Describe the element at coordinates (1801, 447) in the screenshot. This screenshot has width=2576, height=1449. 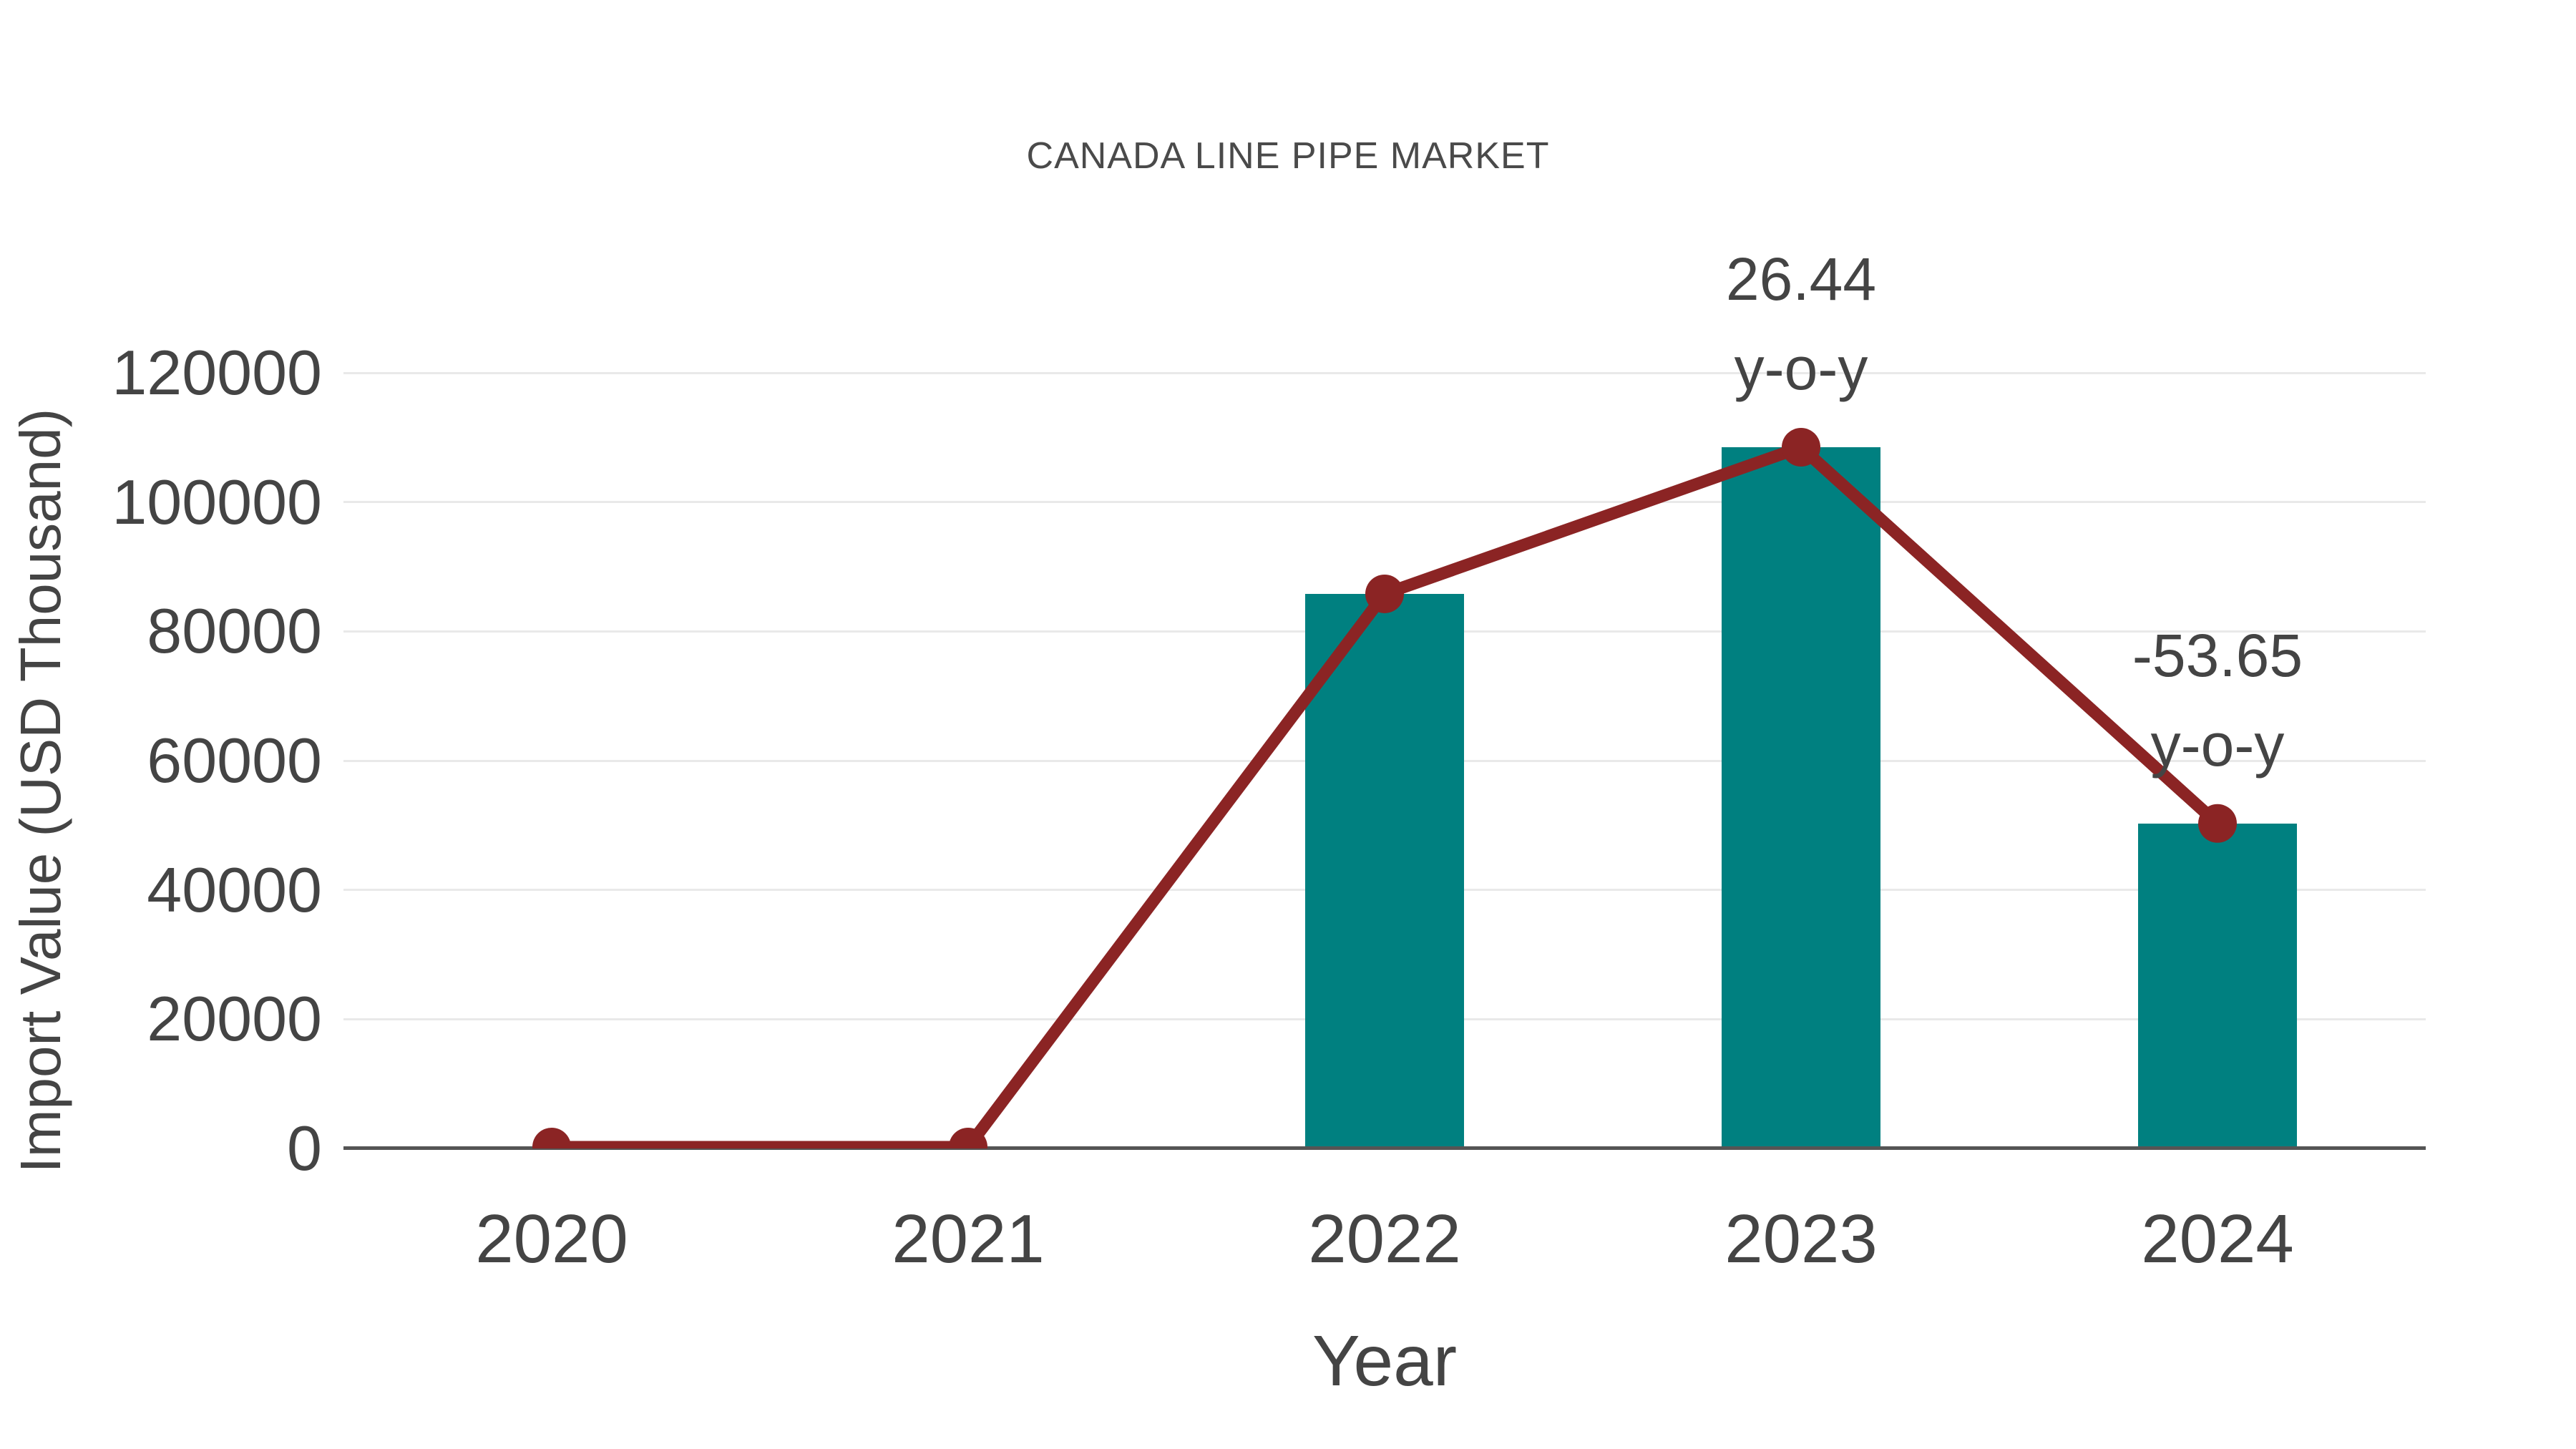
I see `data-point-marker-2023` at that location.